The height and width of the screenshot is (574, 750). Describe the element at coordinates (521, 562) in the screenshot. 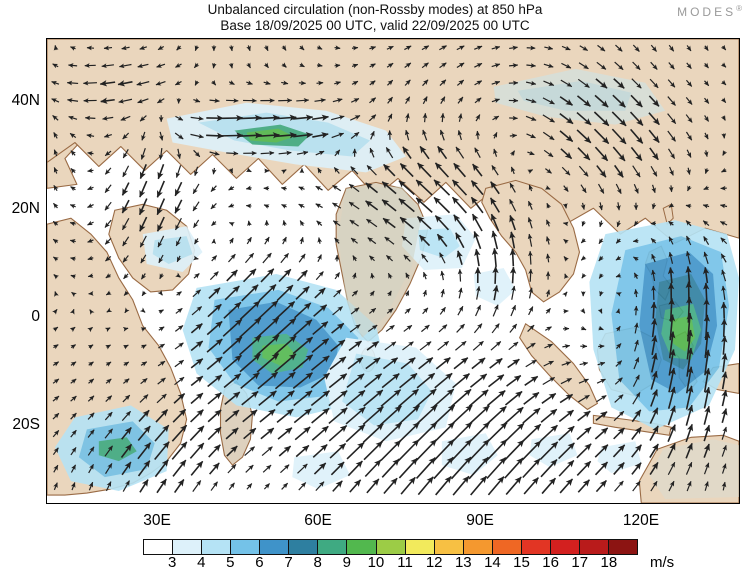

I see `colorbar-tick-15: 15` at that location.